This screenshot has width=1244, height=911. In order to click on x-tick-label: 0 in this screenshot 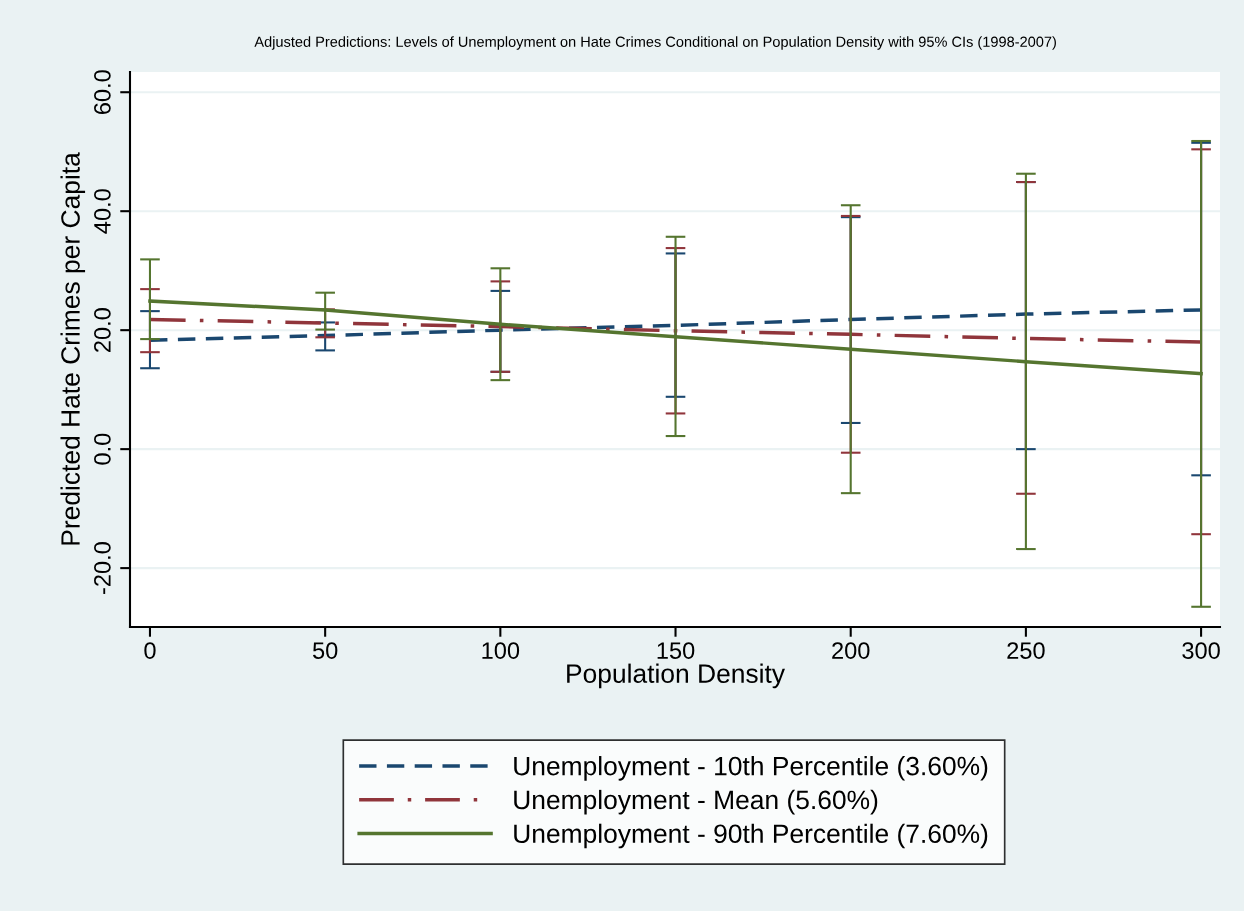, I will do `click(150, 650)`.